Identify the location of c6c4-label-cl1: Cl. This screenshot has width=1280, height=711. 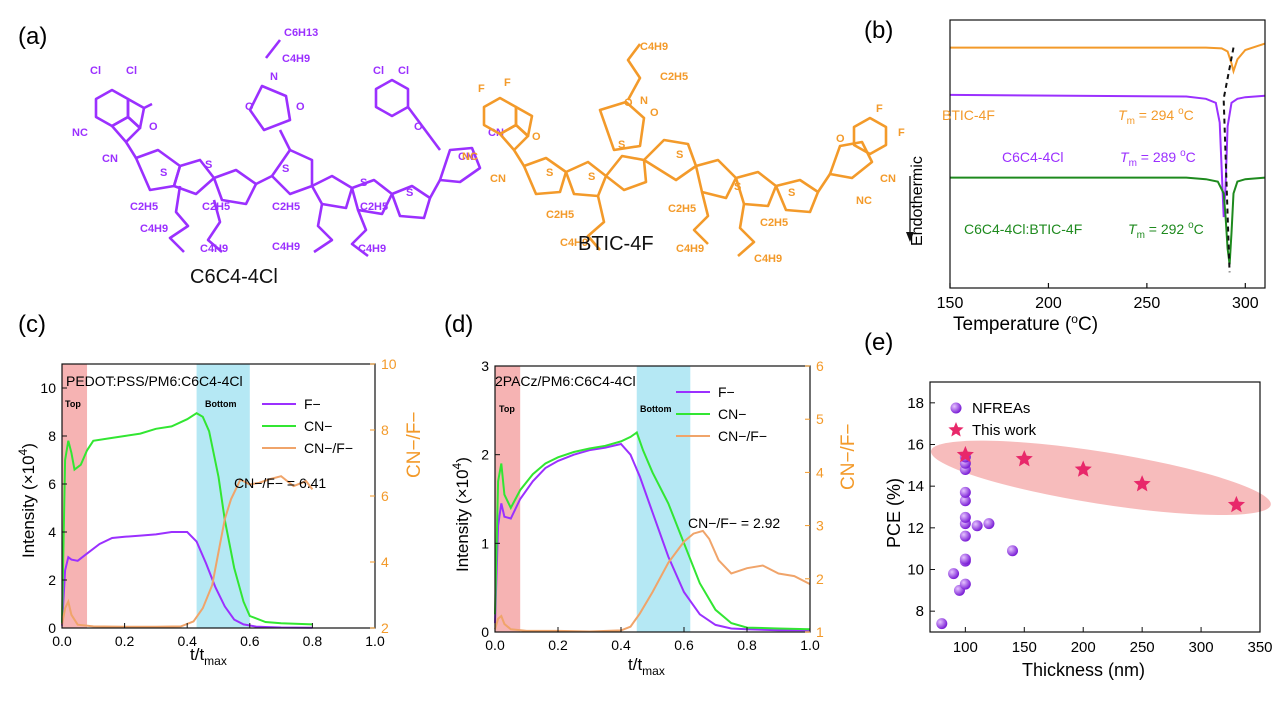
(95, 71).